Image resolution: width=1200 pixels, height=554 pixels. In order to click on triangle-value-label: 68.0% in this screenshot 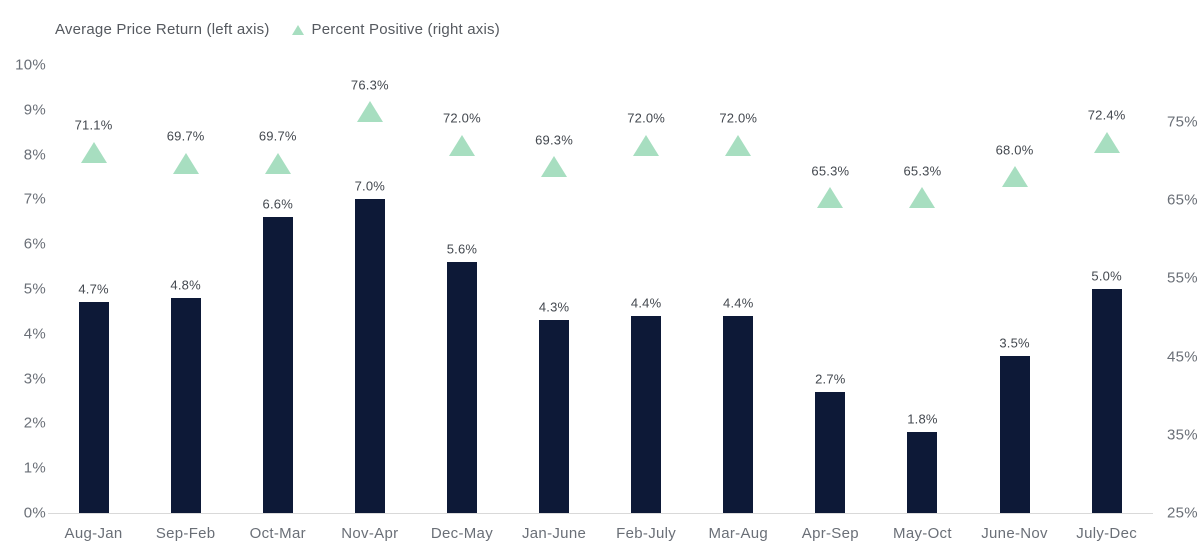, I will do `click(1014, 150)`.